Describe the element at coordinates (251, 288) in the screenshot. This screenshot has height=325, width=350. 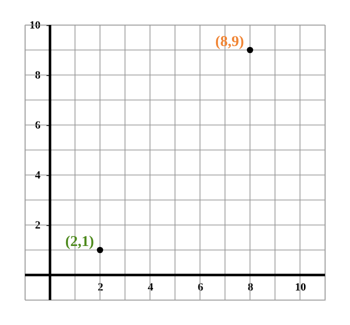
I see `x-tick-label: 8` at that location.